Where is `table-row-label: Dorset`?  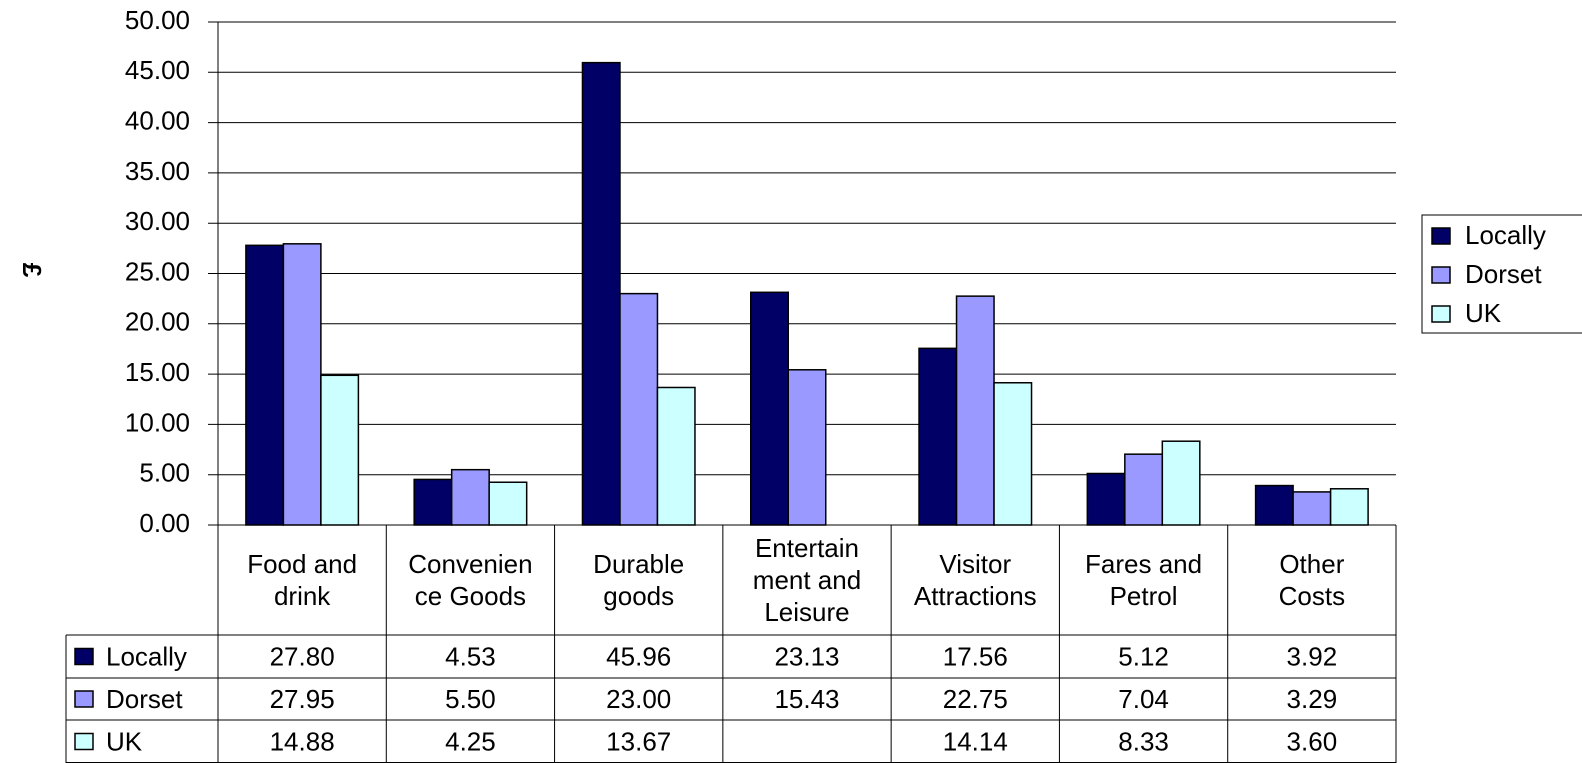
table-row-label: Dorset is located at coordinates (144, 699).